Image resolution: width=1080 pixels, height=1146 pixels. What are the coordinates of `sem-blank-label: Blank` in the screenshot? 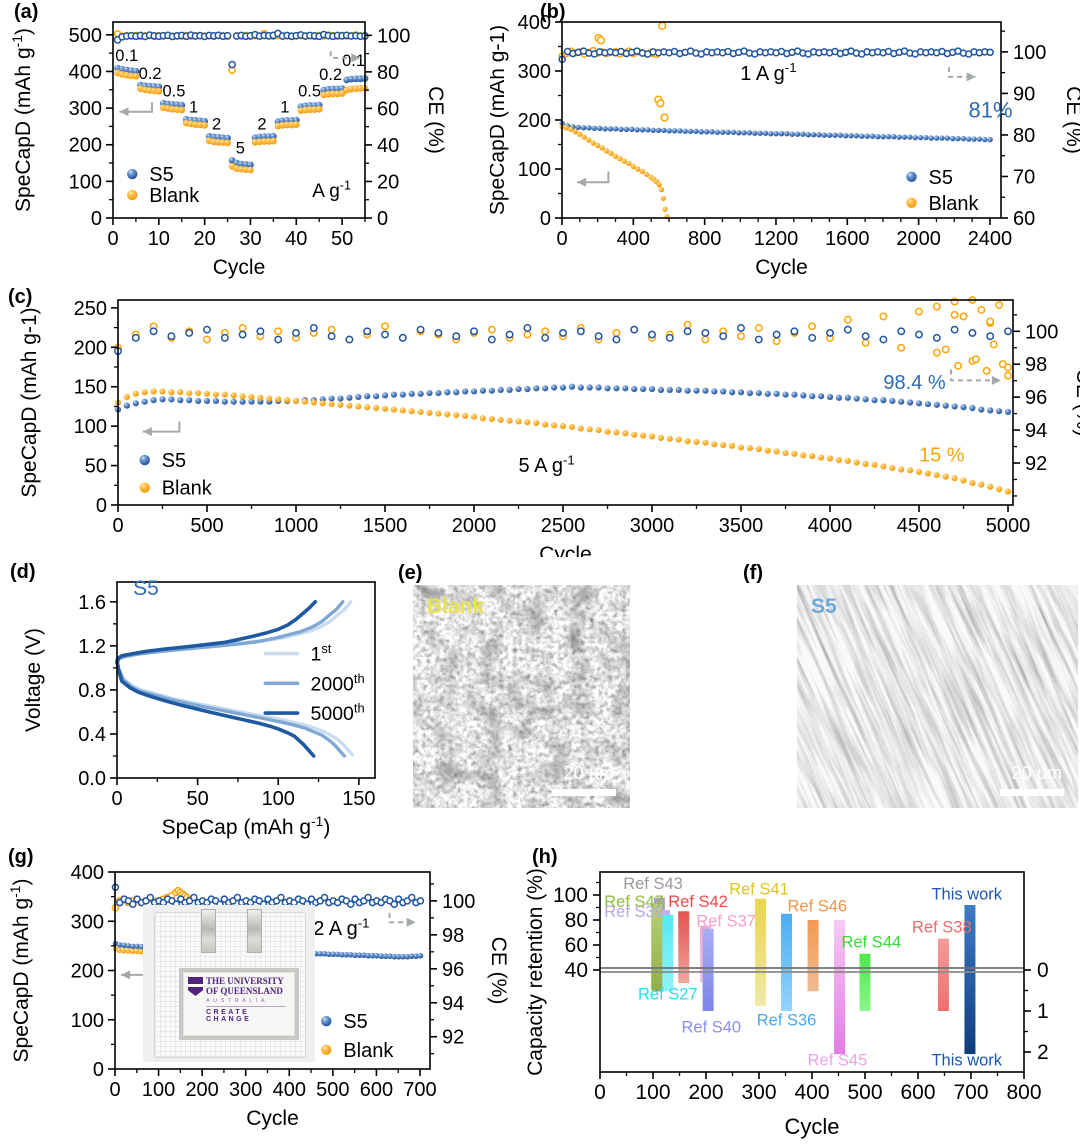 It's located at (456, 606).